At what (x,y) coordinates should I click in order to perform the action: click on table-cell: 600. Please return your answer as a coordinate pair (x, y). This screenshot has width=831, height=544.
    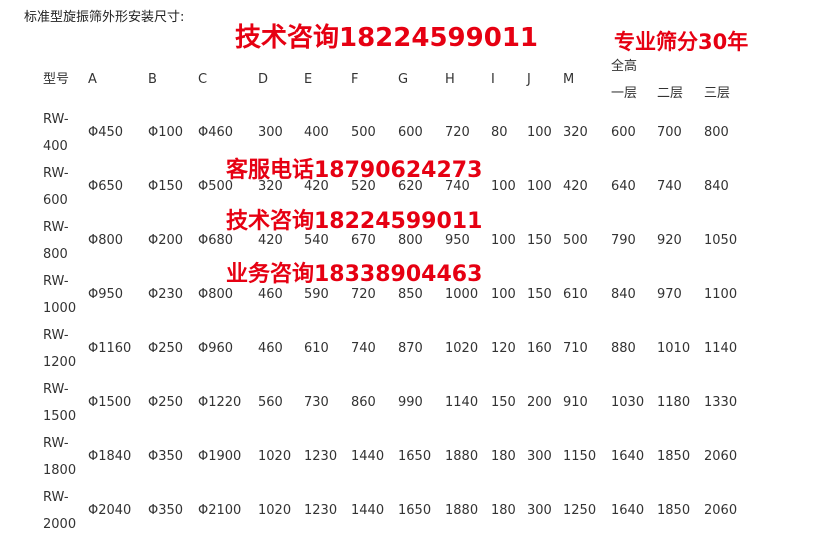
    Looking at the image, I should click on (623, 132).